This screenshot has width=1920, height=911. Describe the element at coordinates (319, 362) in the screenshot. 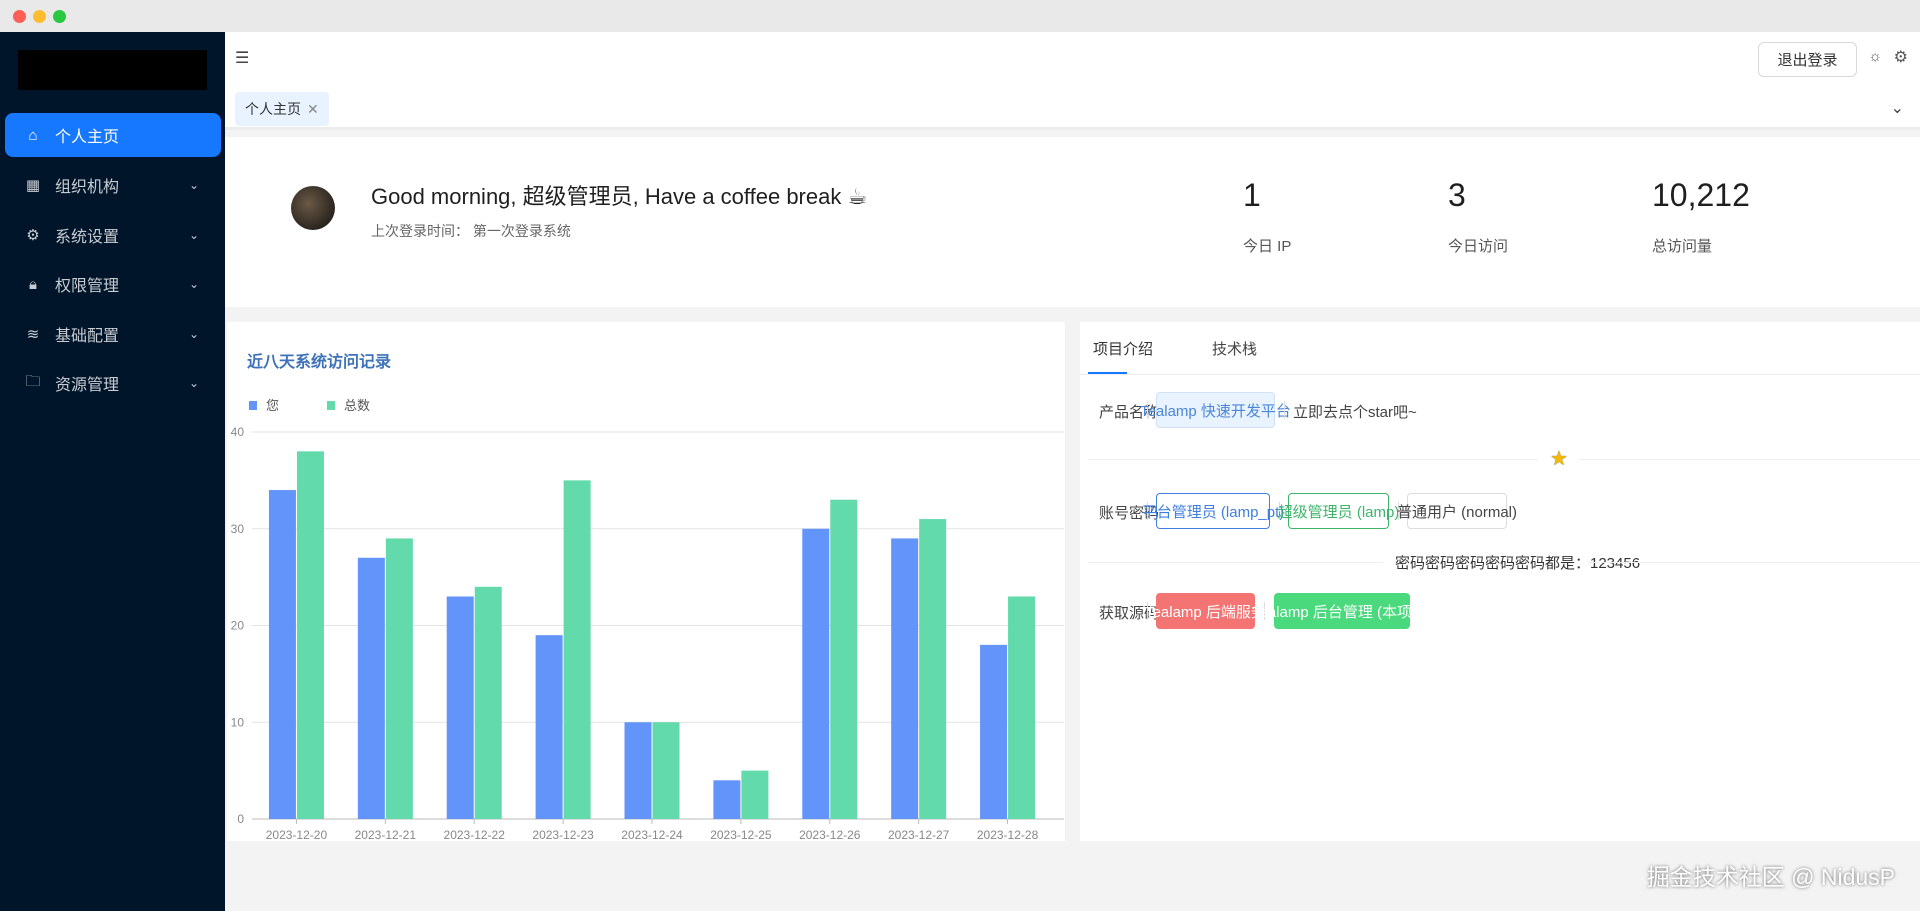

I see `chart-title: 近八天系统访问记录` at that location.